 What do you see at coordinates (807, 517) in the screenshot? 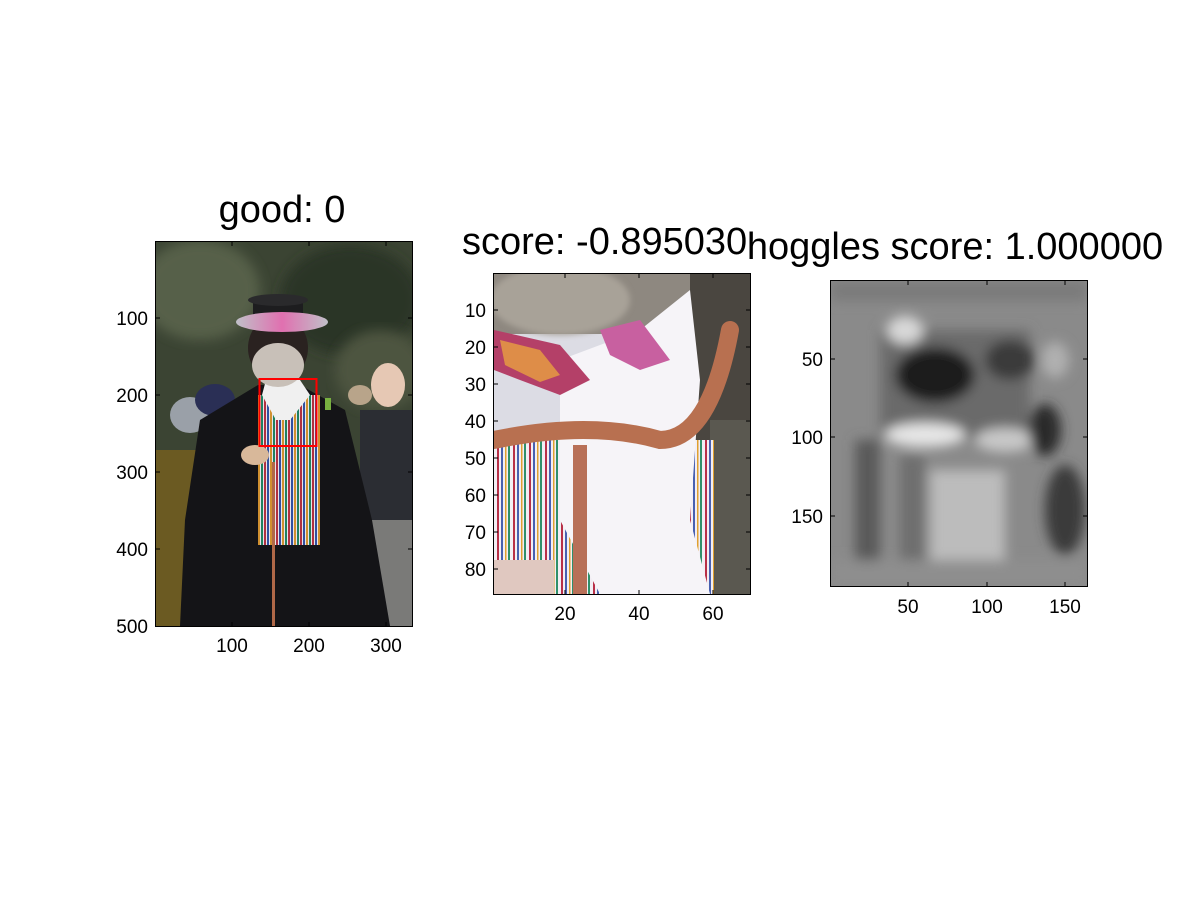
I see `panel3-ytick: 150` at bounding box center [807, 517].